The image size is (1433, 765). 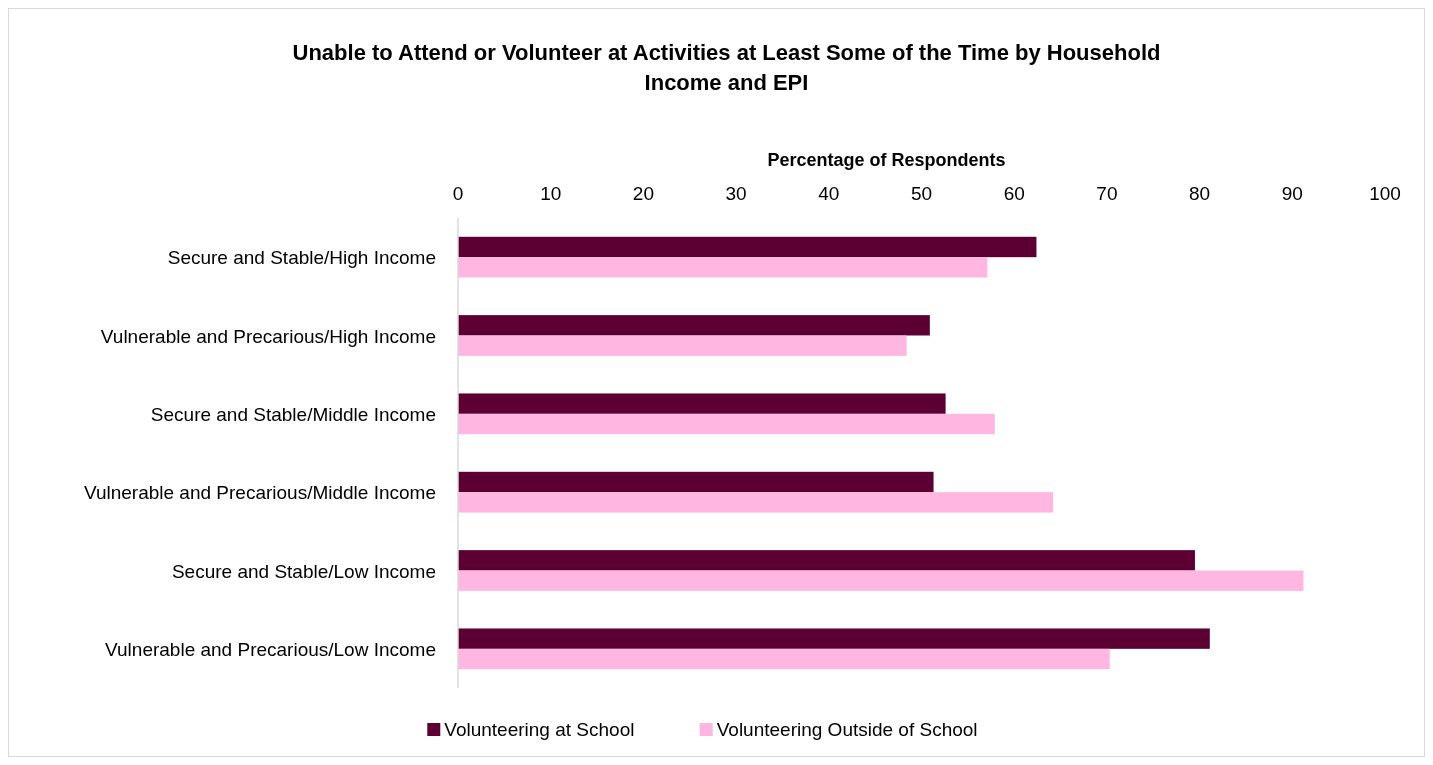 What do you see at coordinates (726, 67) in the screenshot?
I see `chart-title: Unable to Attend or Volunteer at Activities at Least Some of the Time by Household Income and EPI` at bounding box center [726, 67].